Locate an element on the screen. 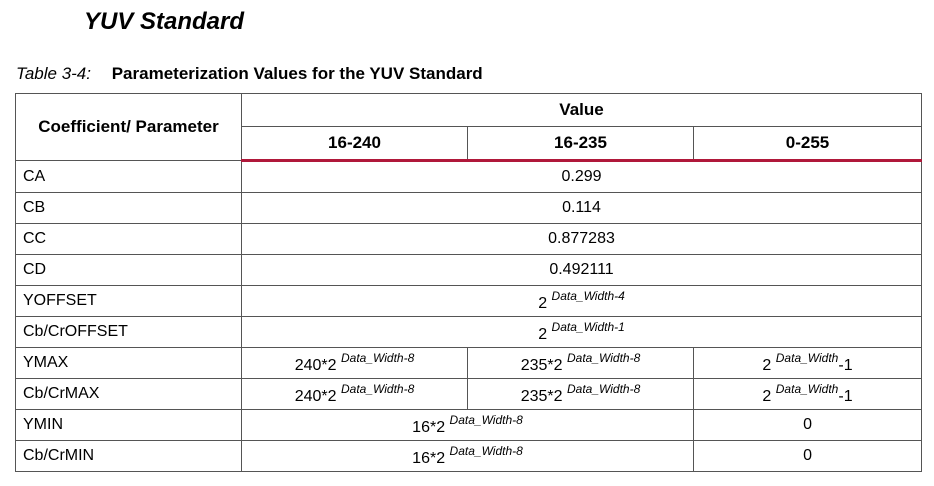  value-exponent: Data_Width-4 is located at coordinates (588, 296).